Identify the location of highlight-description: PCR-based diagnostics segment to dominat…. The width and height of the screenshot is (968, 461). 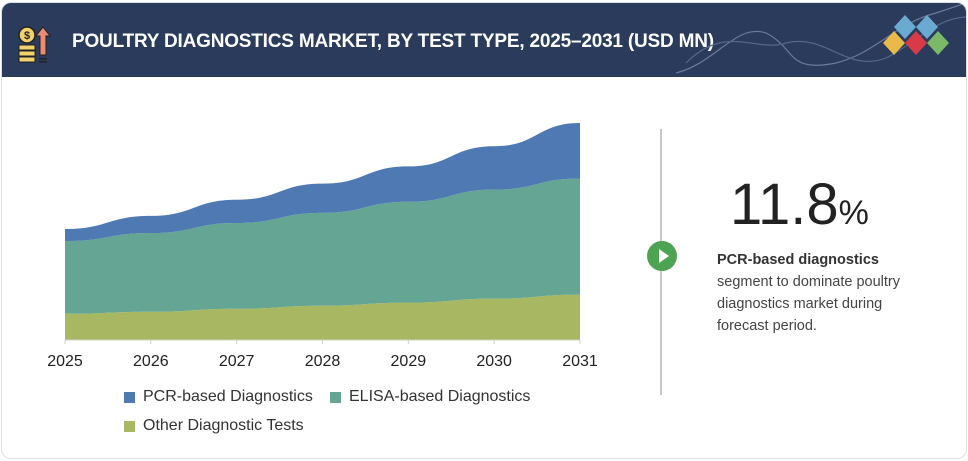
(827, 293).